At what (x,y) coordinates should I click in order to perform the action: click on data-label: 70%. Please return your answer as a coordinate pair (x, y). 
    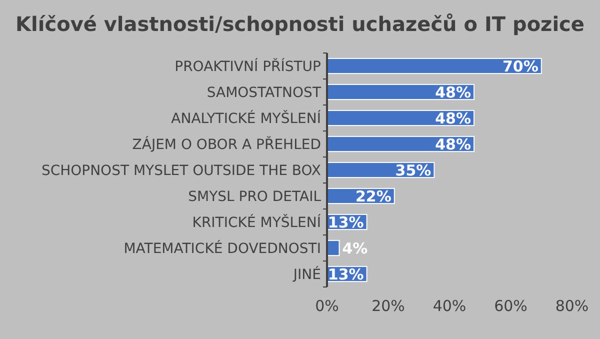
    Looking at the image, I should click on (520, 66).